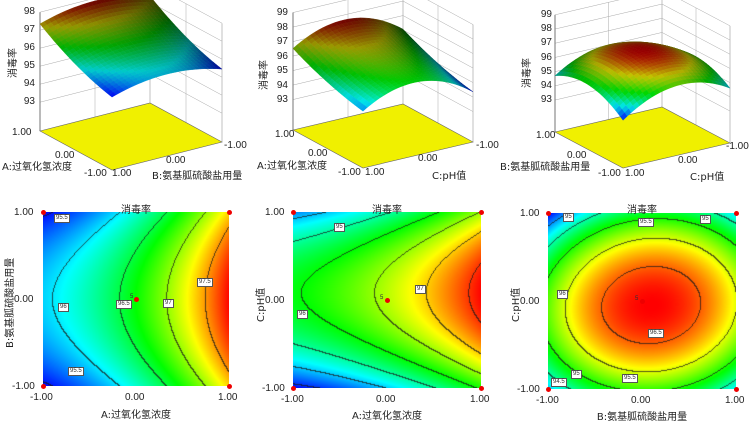  I want to click on contour-label: 94.5, so click(559, 382).